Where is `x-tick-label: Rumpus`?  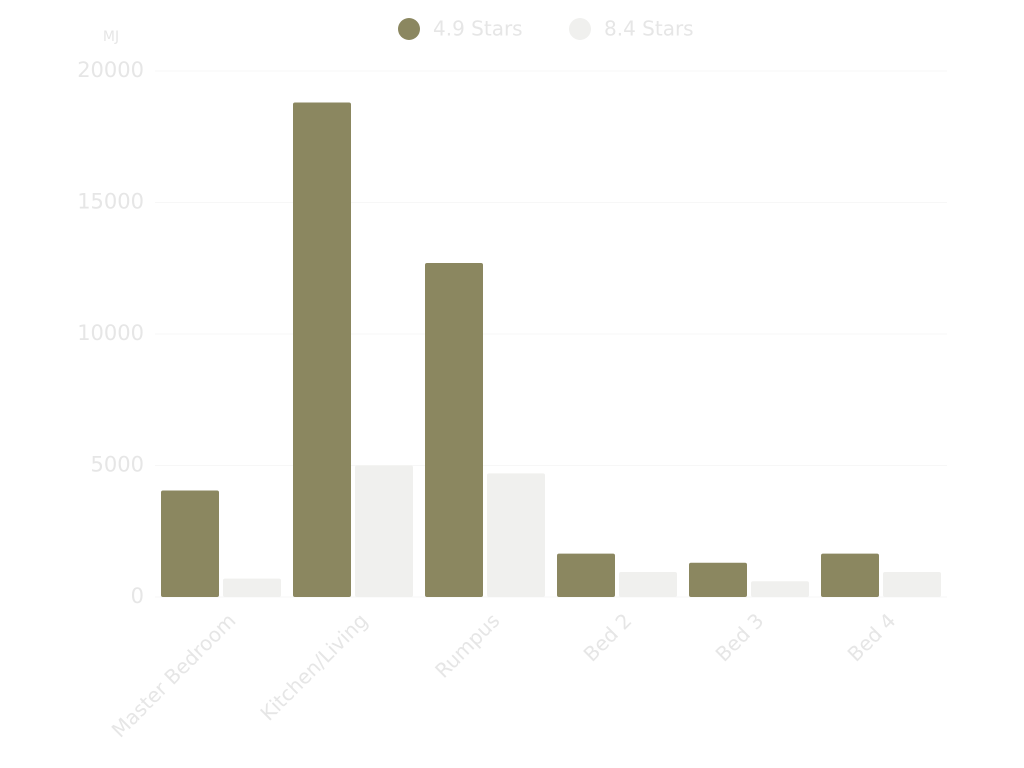
x-tick-label: Rumpus is located at coordinates (467, 645).